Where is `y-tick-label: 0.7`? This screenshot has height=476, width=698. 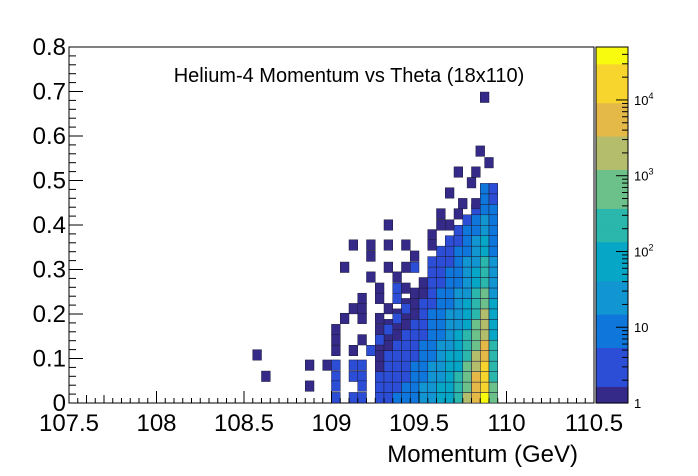 y-tick-label: 0.7 is located at coordinates (49, 92).